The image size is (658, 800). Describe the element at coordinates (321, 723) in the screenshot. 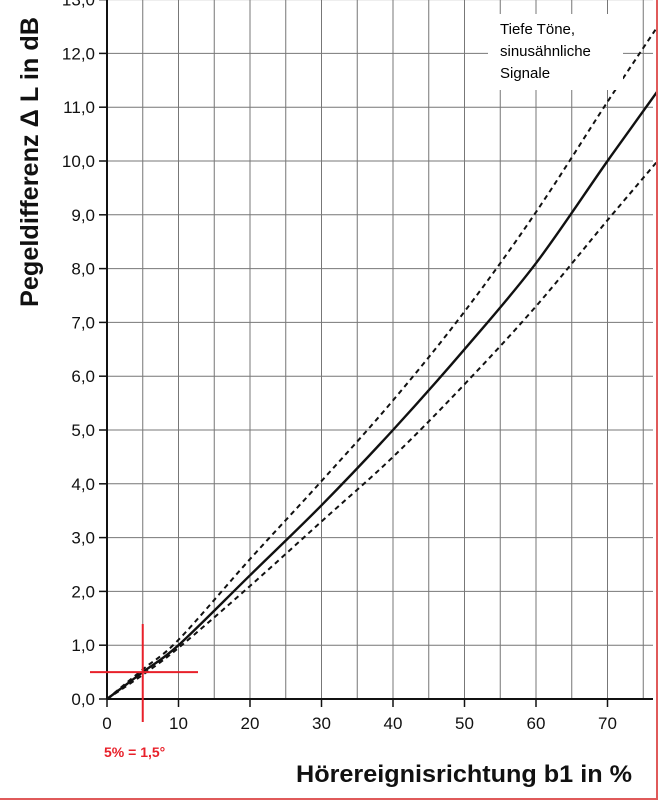

I see `x-tick-label: 30` at that location.